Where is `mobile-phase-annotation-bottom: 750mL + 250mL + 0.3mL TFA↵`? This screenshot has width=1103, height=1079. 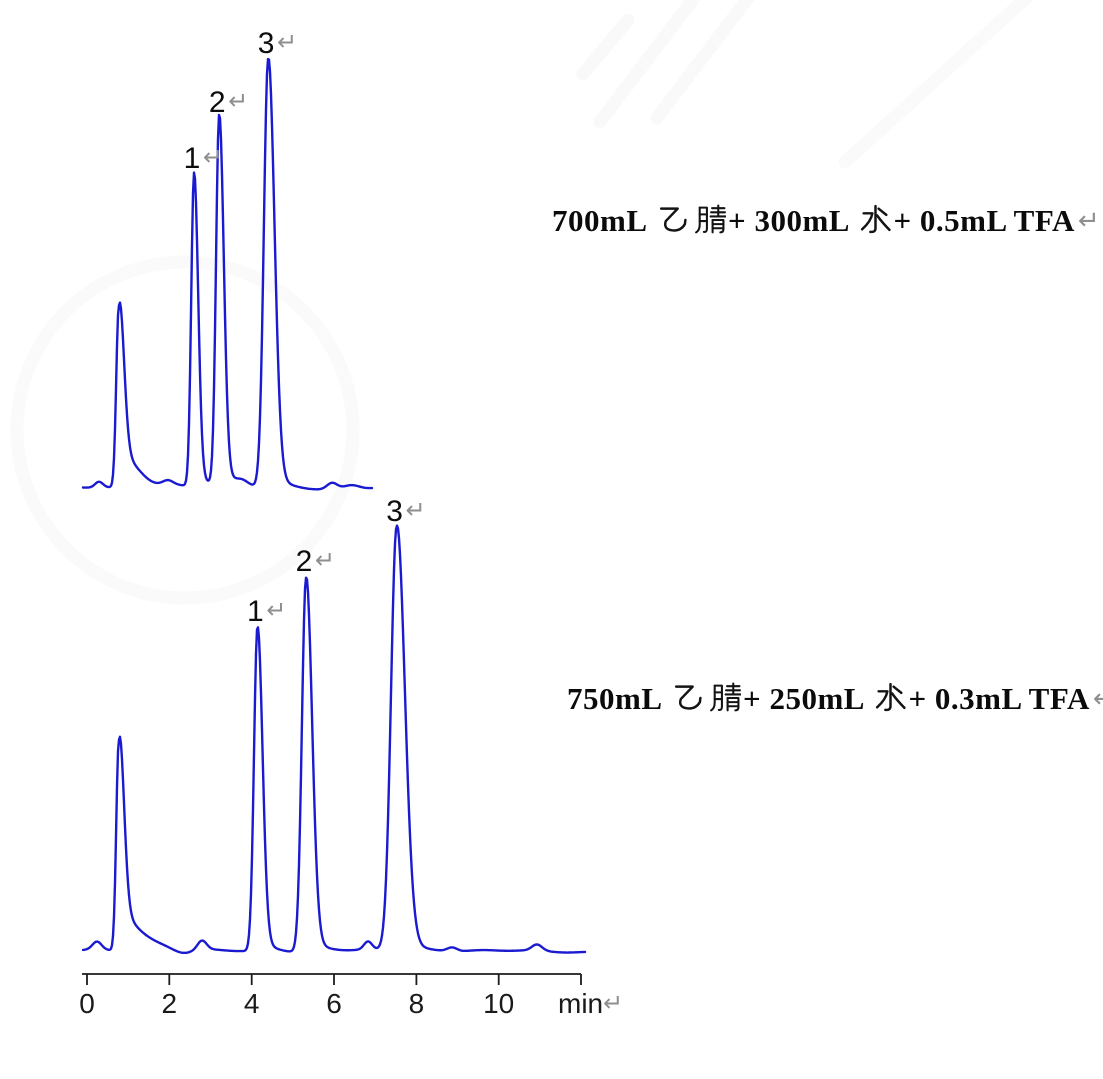
mobile-phase-annotation-bottom: 750mL + 250mL + 0.3mL TFA↵ is located at coordinates (835, 699).